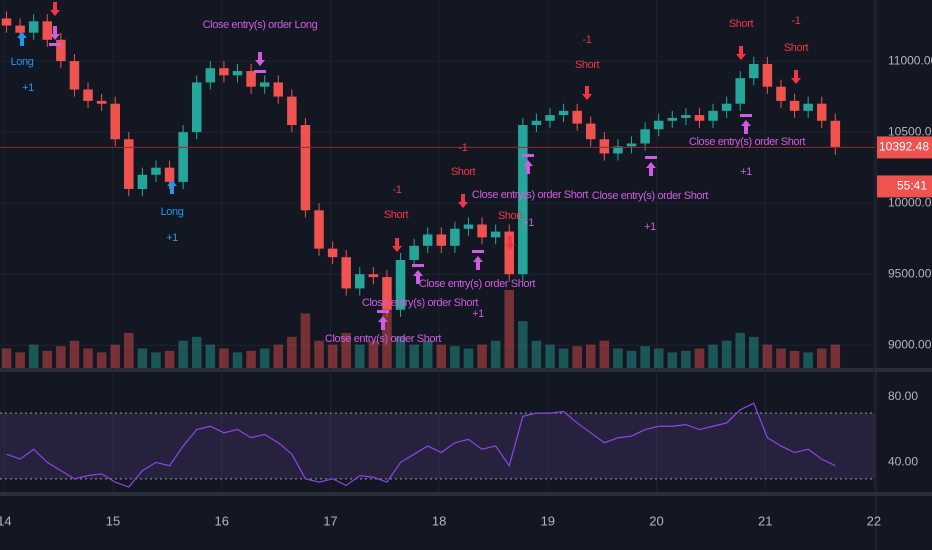 Image resolution: width=932 pixels, height=550 pixels. What do you see at coordinates (910, 202) in the screenshot?
I see `y-tick-label: 10000.00` at bounding box center [910, 202].